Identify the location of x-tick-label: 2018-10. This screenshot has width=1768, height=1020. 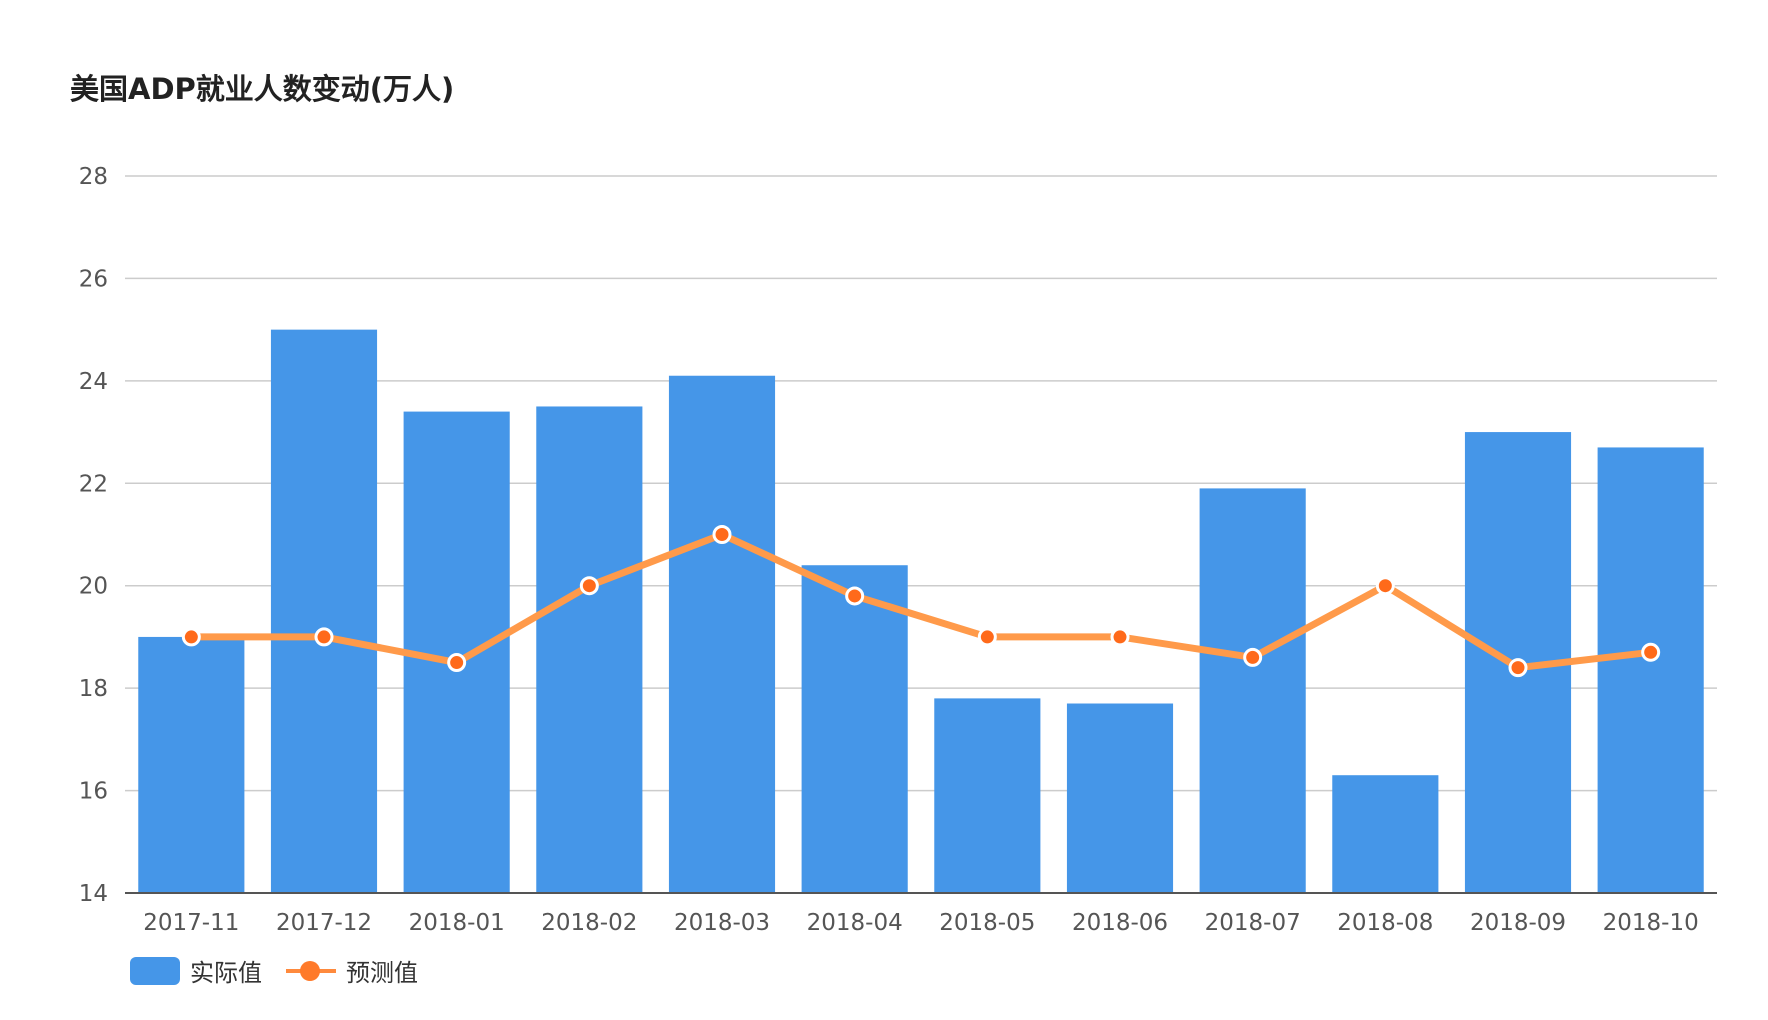
(1651, 923).